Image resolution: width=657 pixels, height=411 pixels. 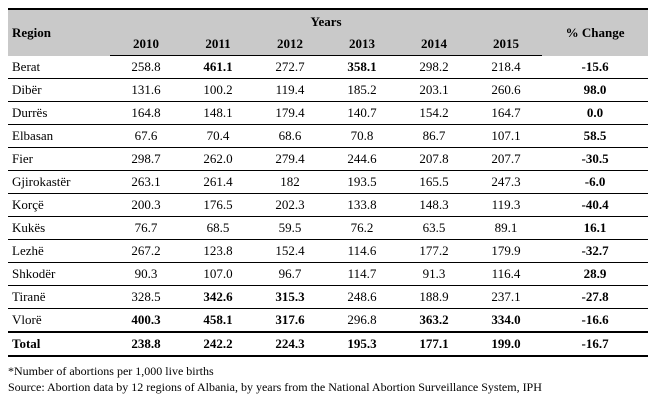 I want to click on table-row: Korçë 200.3 176.5 202.3 133.8 148.3 119.3 -40.4, so click(x=328, y=205).